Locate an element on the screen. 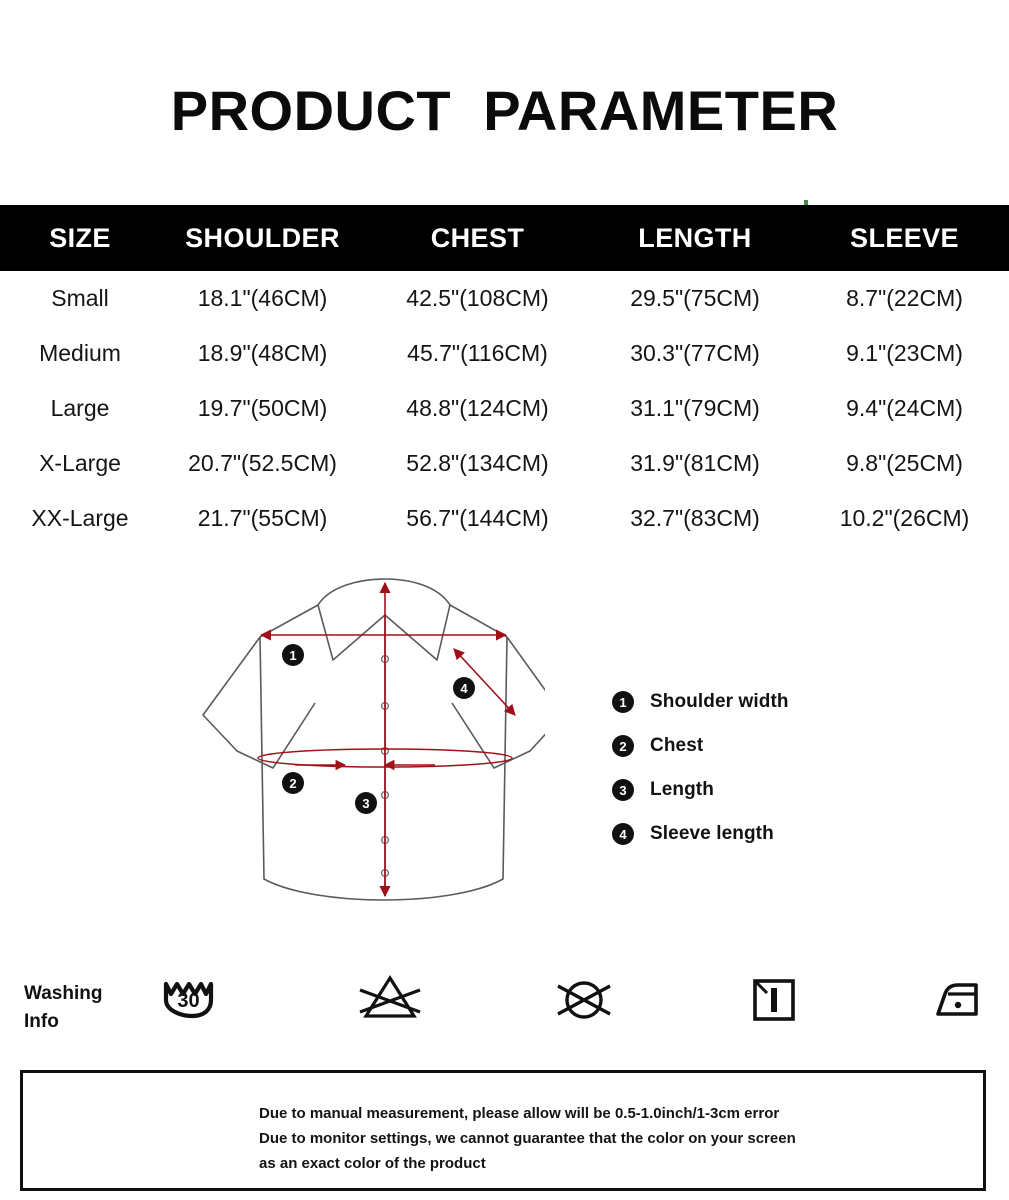  cell-size: X-Large is located at coordinates (80, 463).